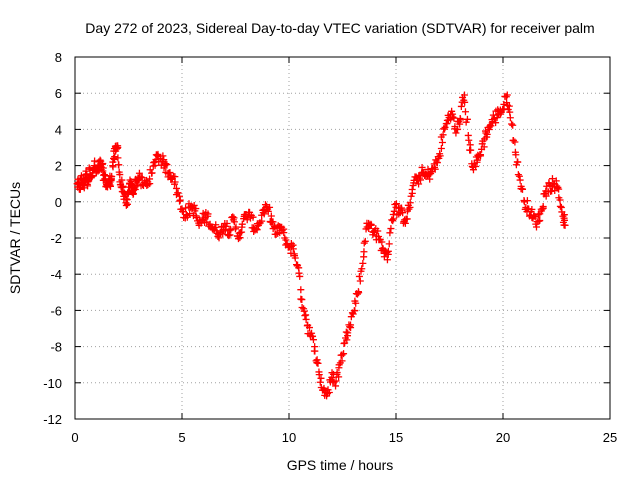 The width and height of the screenshot is (640, 485). Describe the element at coordinates (289, 437) in the screenshot. I see `x-tick-label: 10` at that location.